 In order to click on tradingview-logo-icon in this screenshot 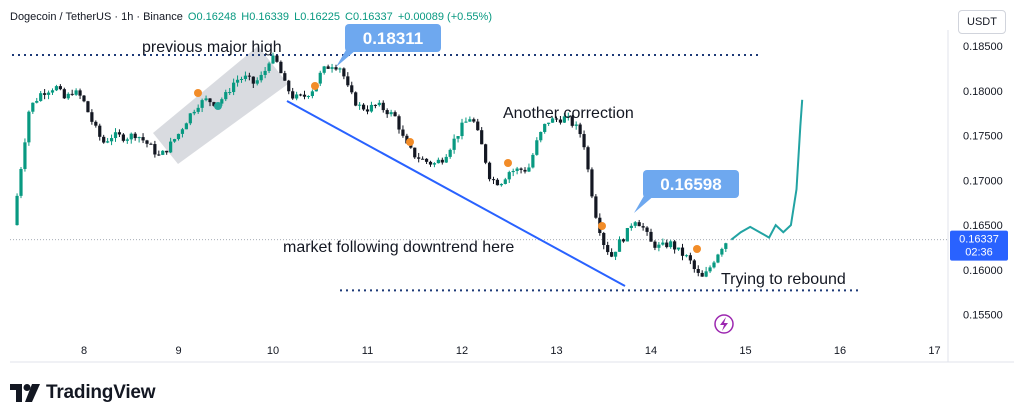, I will do `click(25, 393)`.